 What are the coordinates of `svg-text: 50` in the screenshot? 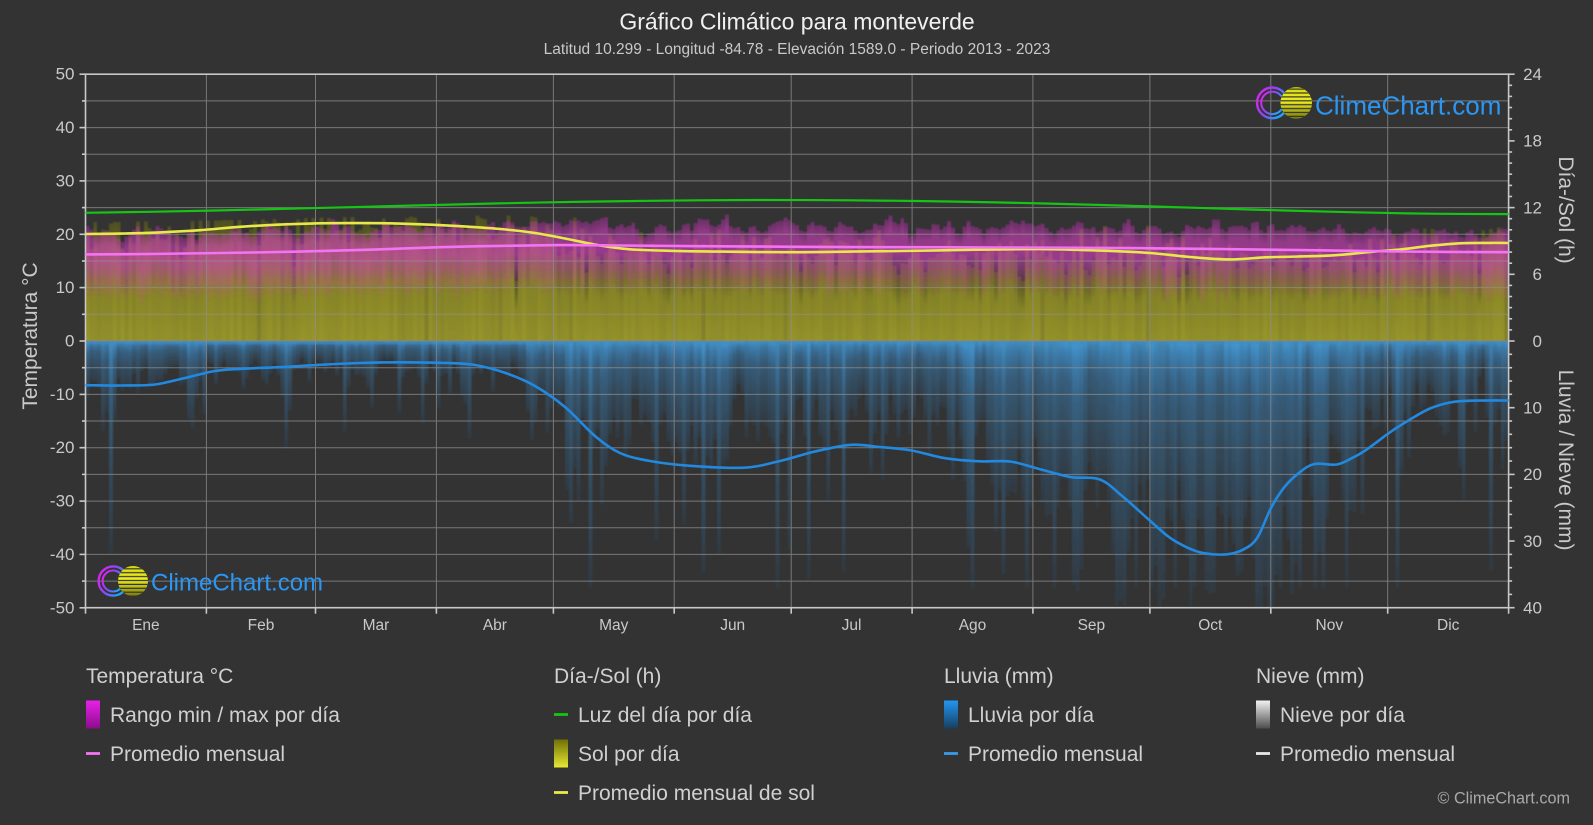 It's located at (65, 74).